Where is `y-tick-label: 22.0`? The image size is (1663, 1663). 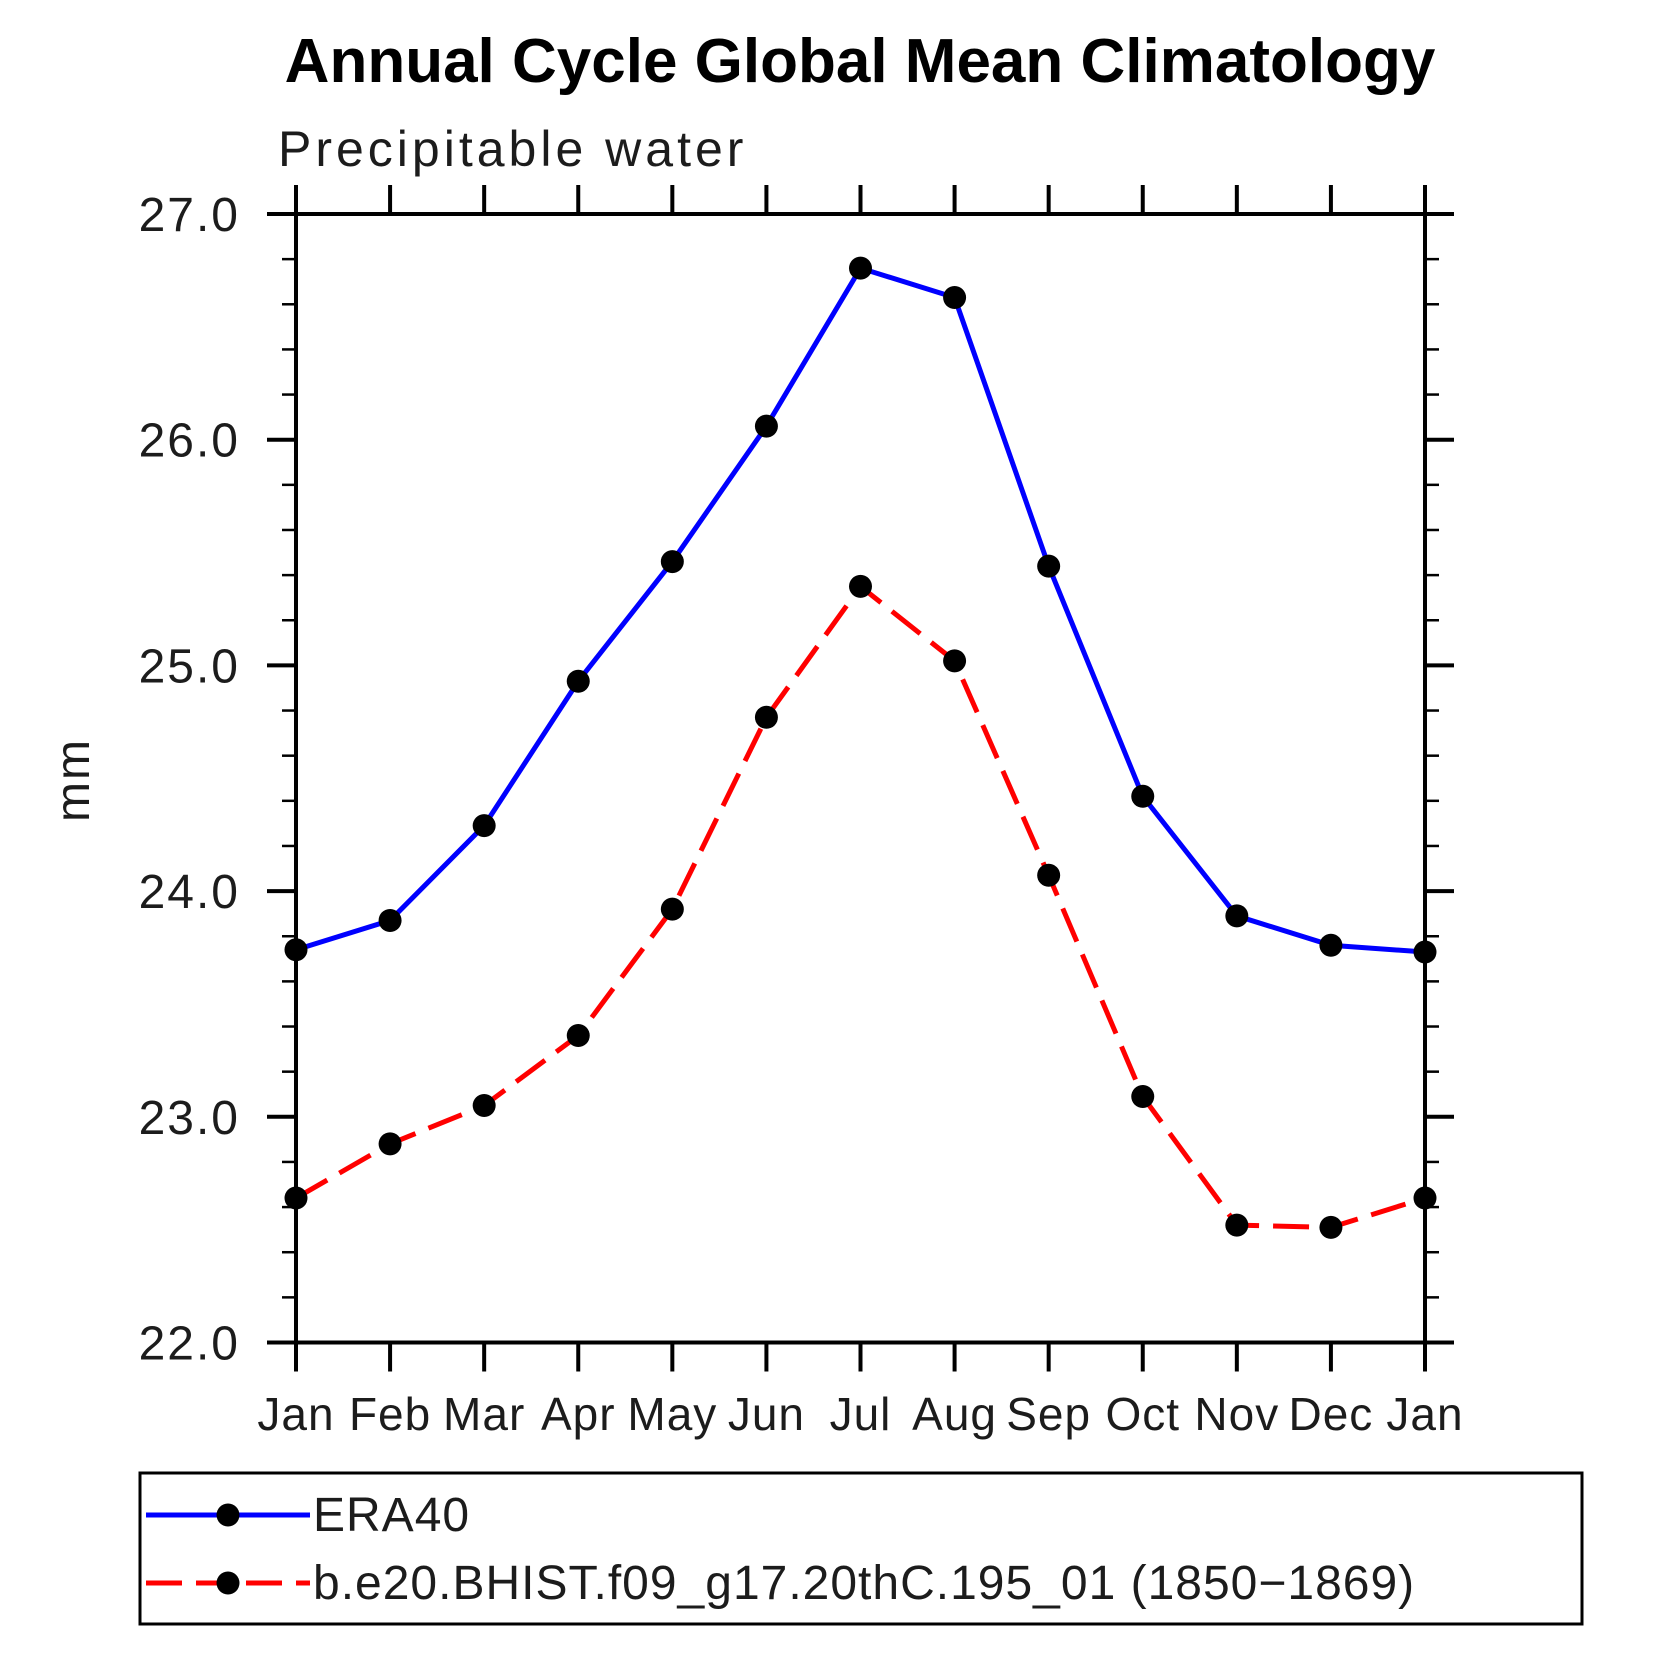
y-tick-label: 22.0 is located at coordinates (189, 1344).